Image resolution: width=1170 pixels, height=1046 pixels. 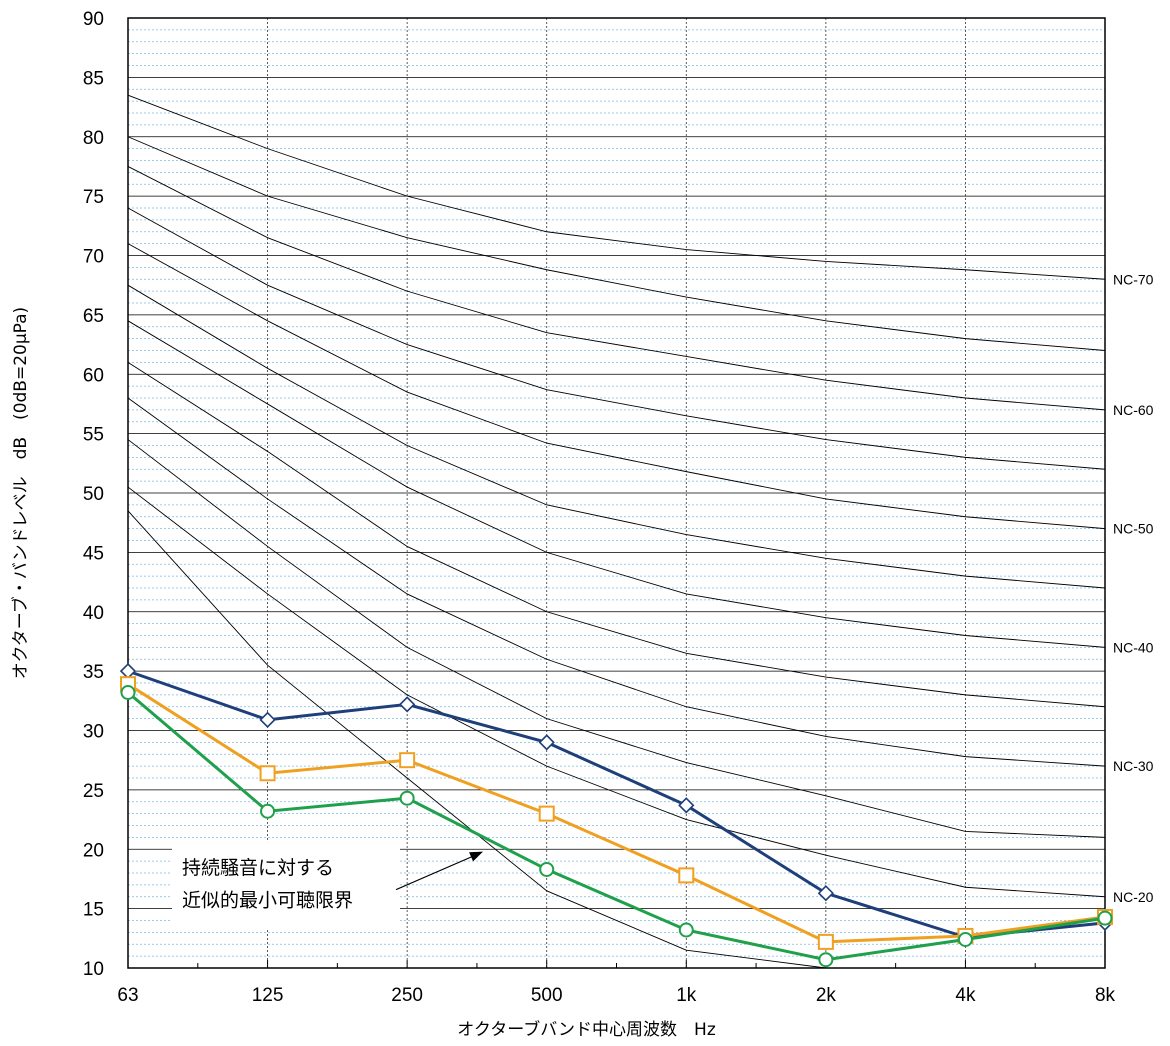 I want to click on nc-label: NC-50, so click(x=1133, y=529).